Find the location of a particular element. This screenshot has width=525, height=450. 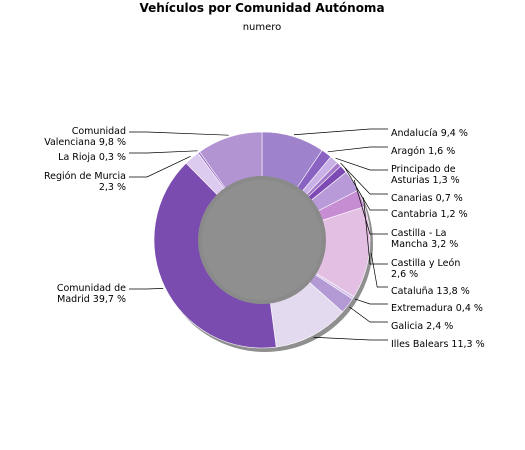

label-aragon: Aragón 1,6 % is located at coordinates (423, 151).